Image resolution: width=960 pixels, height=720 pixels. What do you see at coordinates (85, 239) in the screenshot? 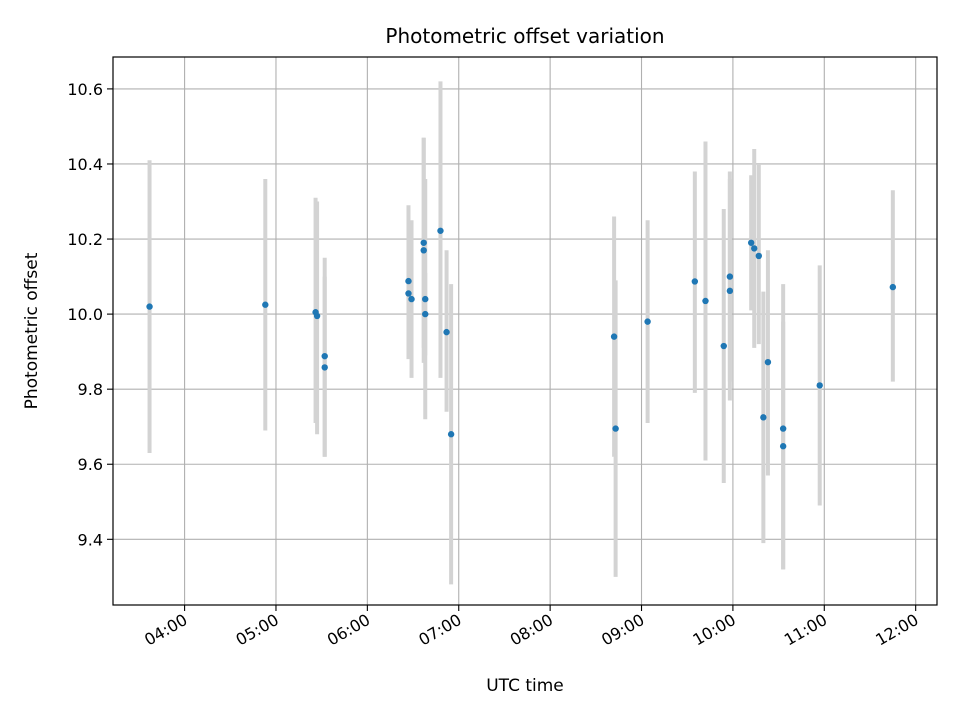
I see `y-tick-label: 10.2` at bounding box center [85, 239].